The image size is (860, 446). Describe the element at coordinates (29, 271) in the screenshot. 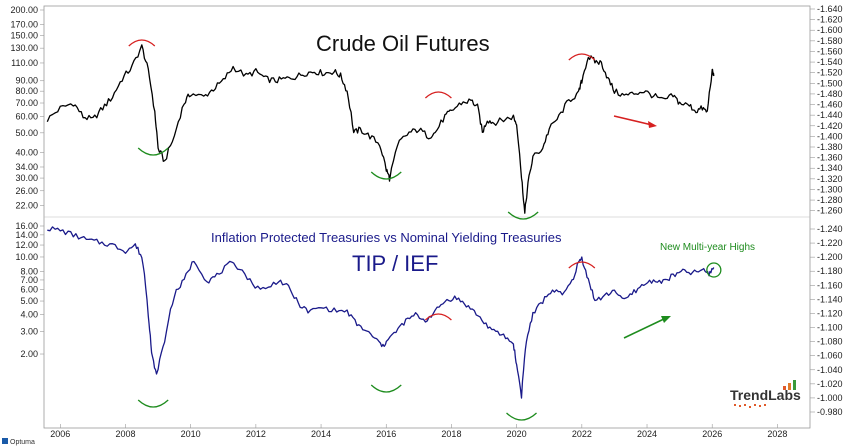

I see `ratio-left-tick-label: 8.00` at that location.